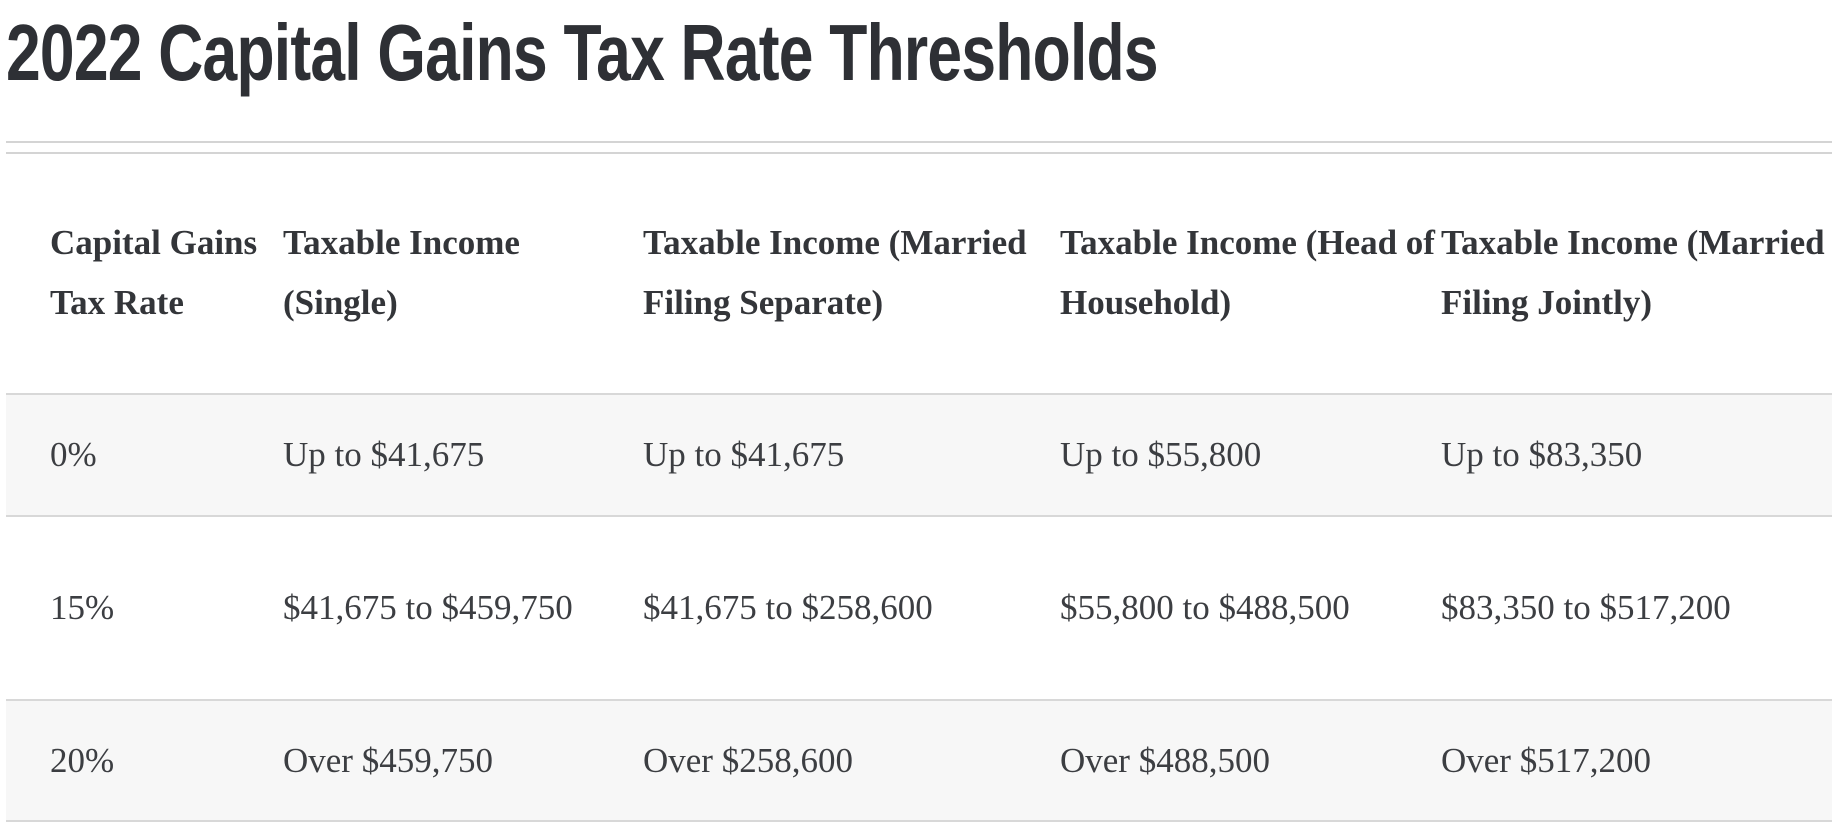 The height and width of the screenshot is (840, 1842). What do you see at coordinates (1546, 760) in the screenshot?
I see `table-cell: Over $517,200` at bounding box center [1546, 760].